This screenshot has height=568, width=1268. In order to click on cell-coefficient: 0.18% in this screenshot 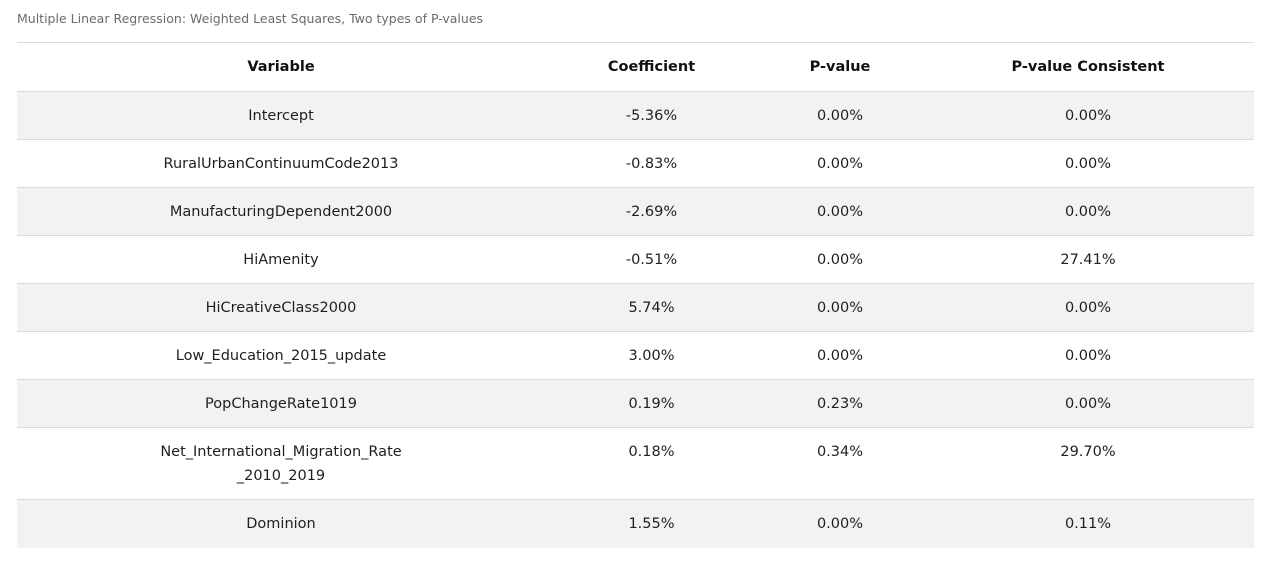, I will do `click(651, 452)`.